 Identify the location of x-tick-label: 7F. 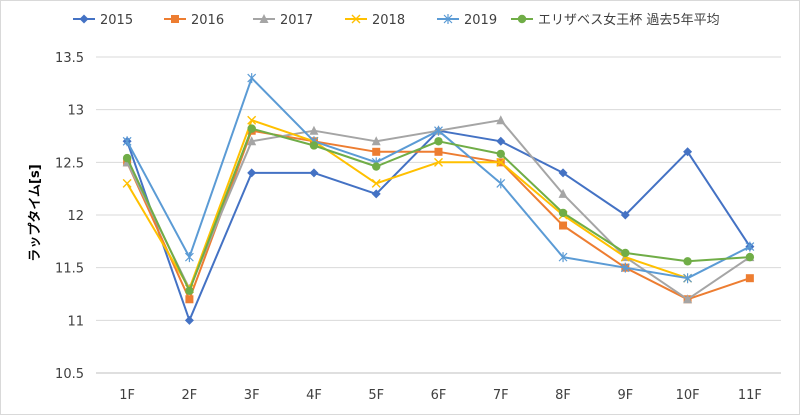
(501, 395).